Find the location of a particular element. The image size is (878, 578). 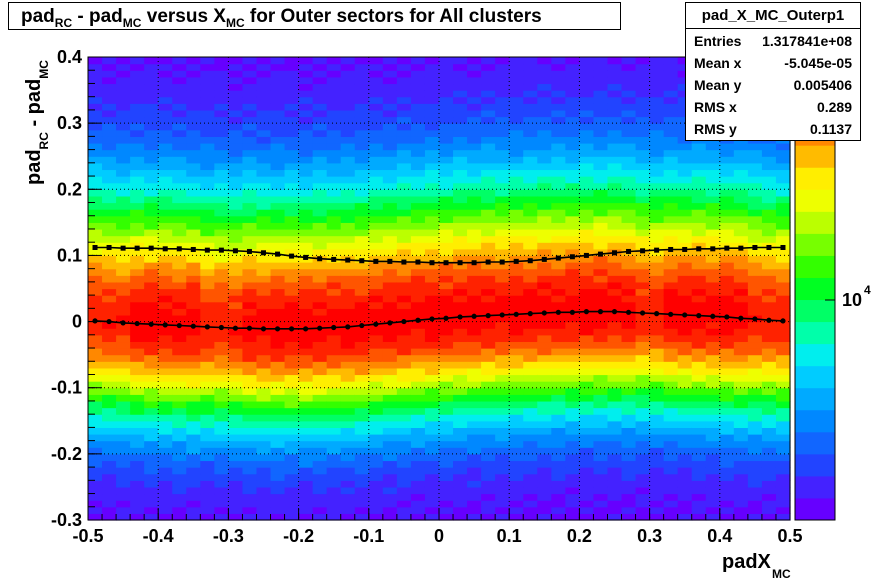

y-tick-label: 0.4 is located at coordinates (69, 57).